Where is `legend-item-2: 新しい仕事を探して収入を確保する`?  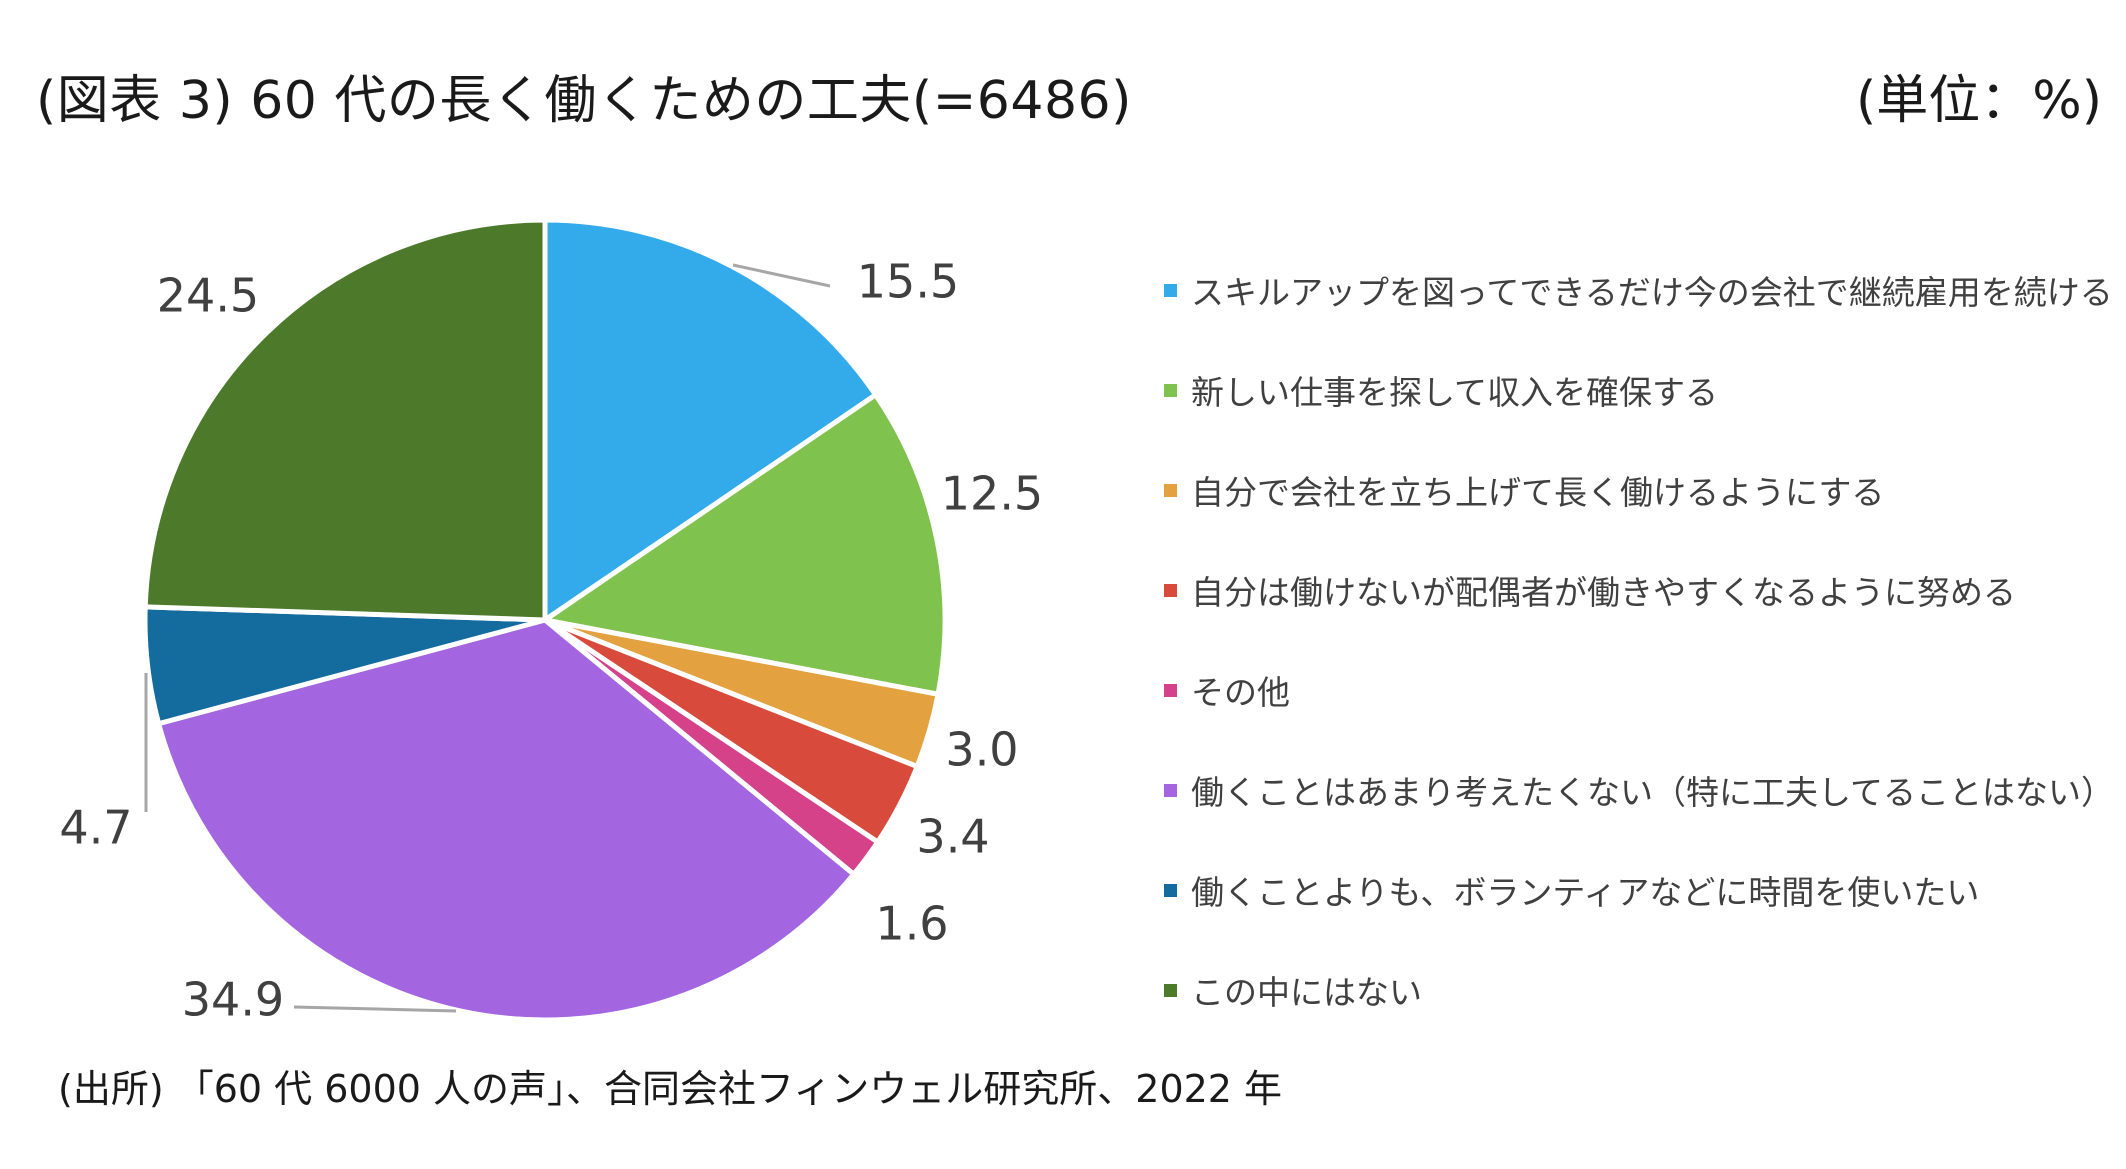
legend-item-2: 新しい仕事を探して収入を確保する is located at coordinates (1639, 390).